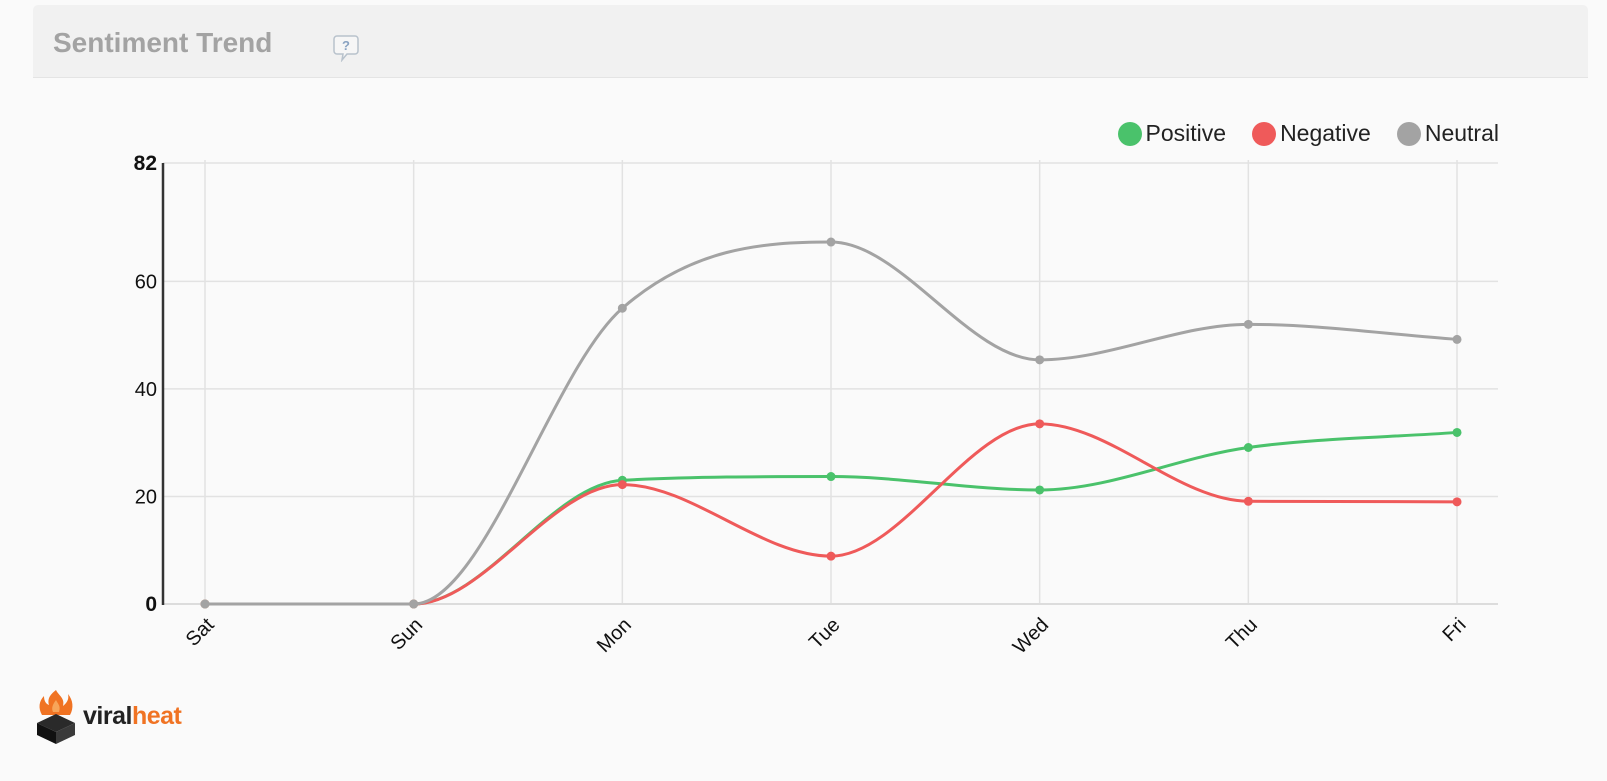 The width and height of the screenshot is (1607, 781). I want to click on brand-name-part1: viral, so click(107, 715).